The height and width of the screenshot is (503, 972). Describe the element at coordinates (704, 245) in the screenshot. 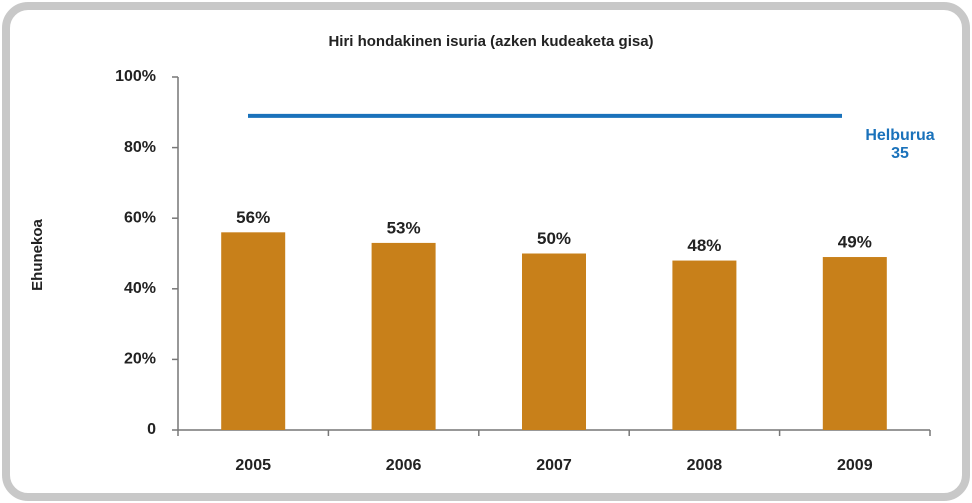

I see `data-label: 48%` at that location.